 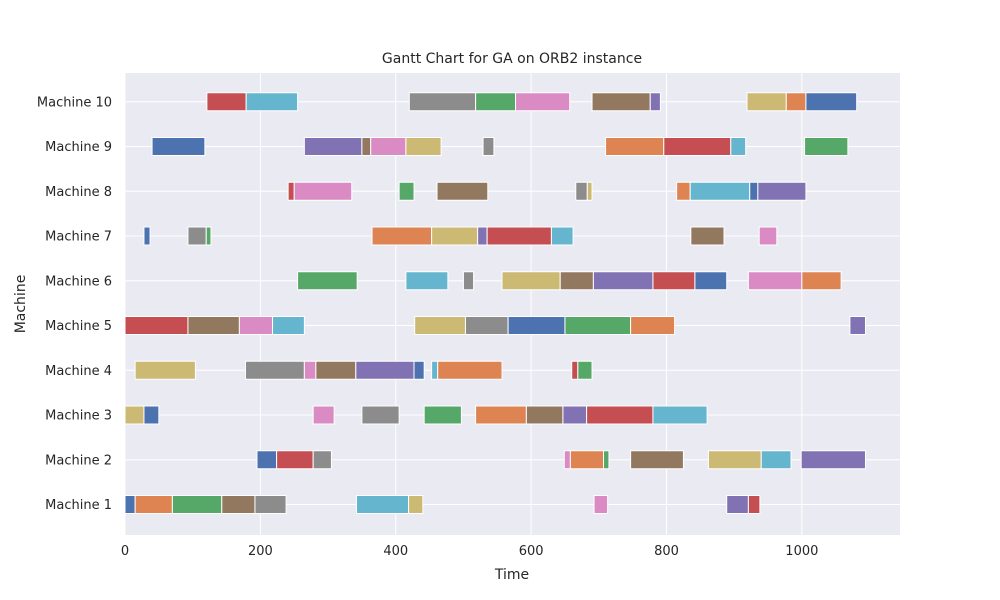 I want to click on y-tick-label: Machine 10, so click(x=74, y=102).